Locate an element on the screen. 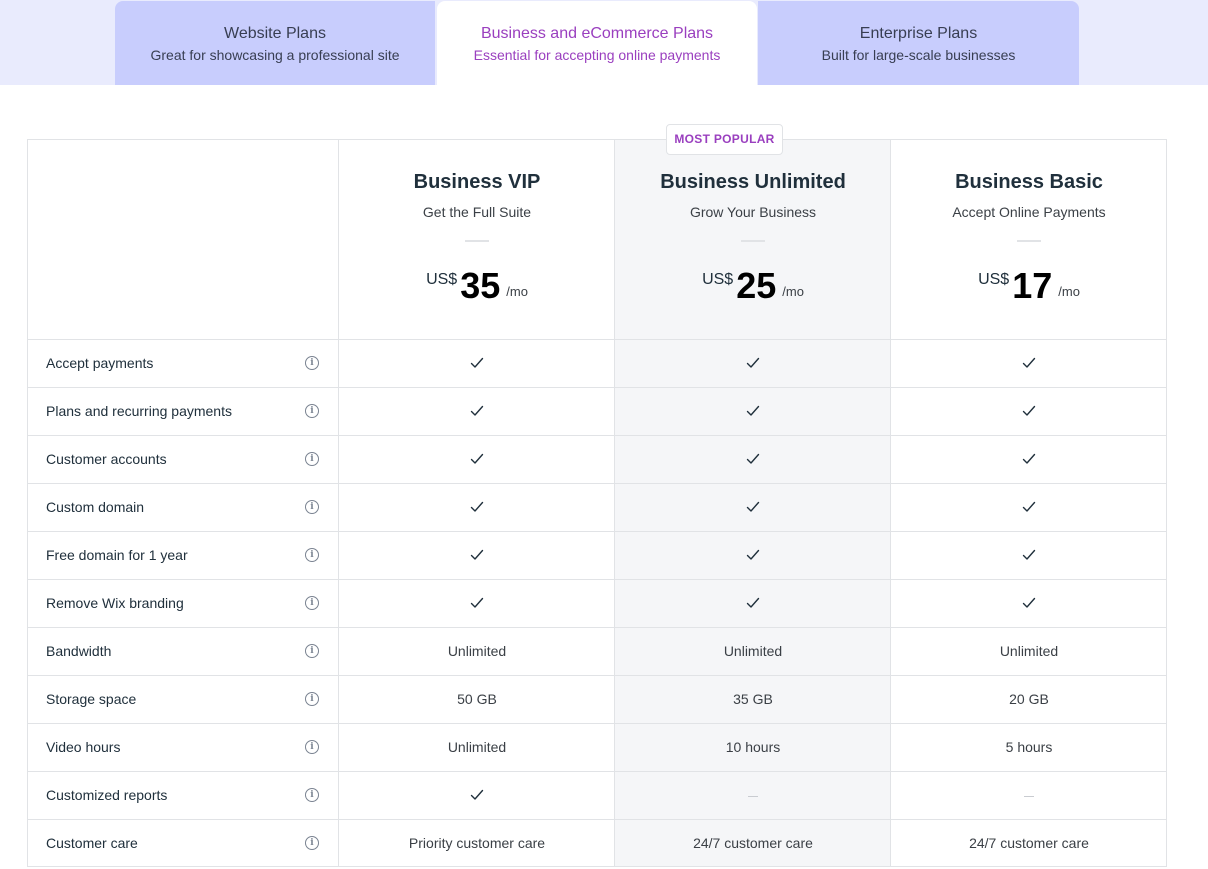 The width and height of the screenshot is (1208, 869). tab-subtitle: Built for large-scale businesses is located at coordinates (918, 55).